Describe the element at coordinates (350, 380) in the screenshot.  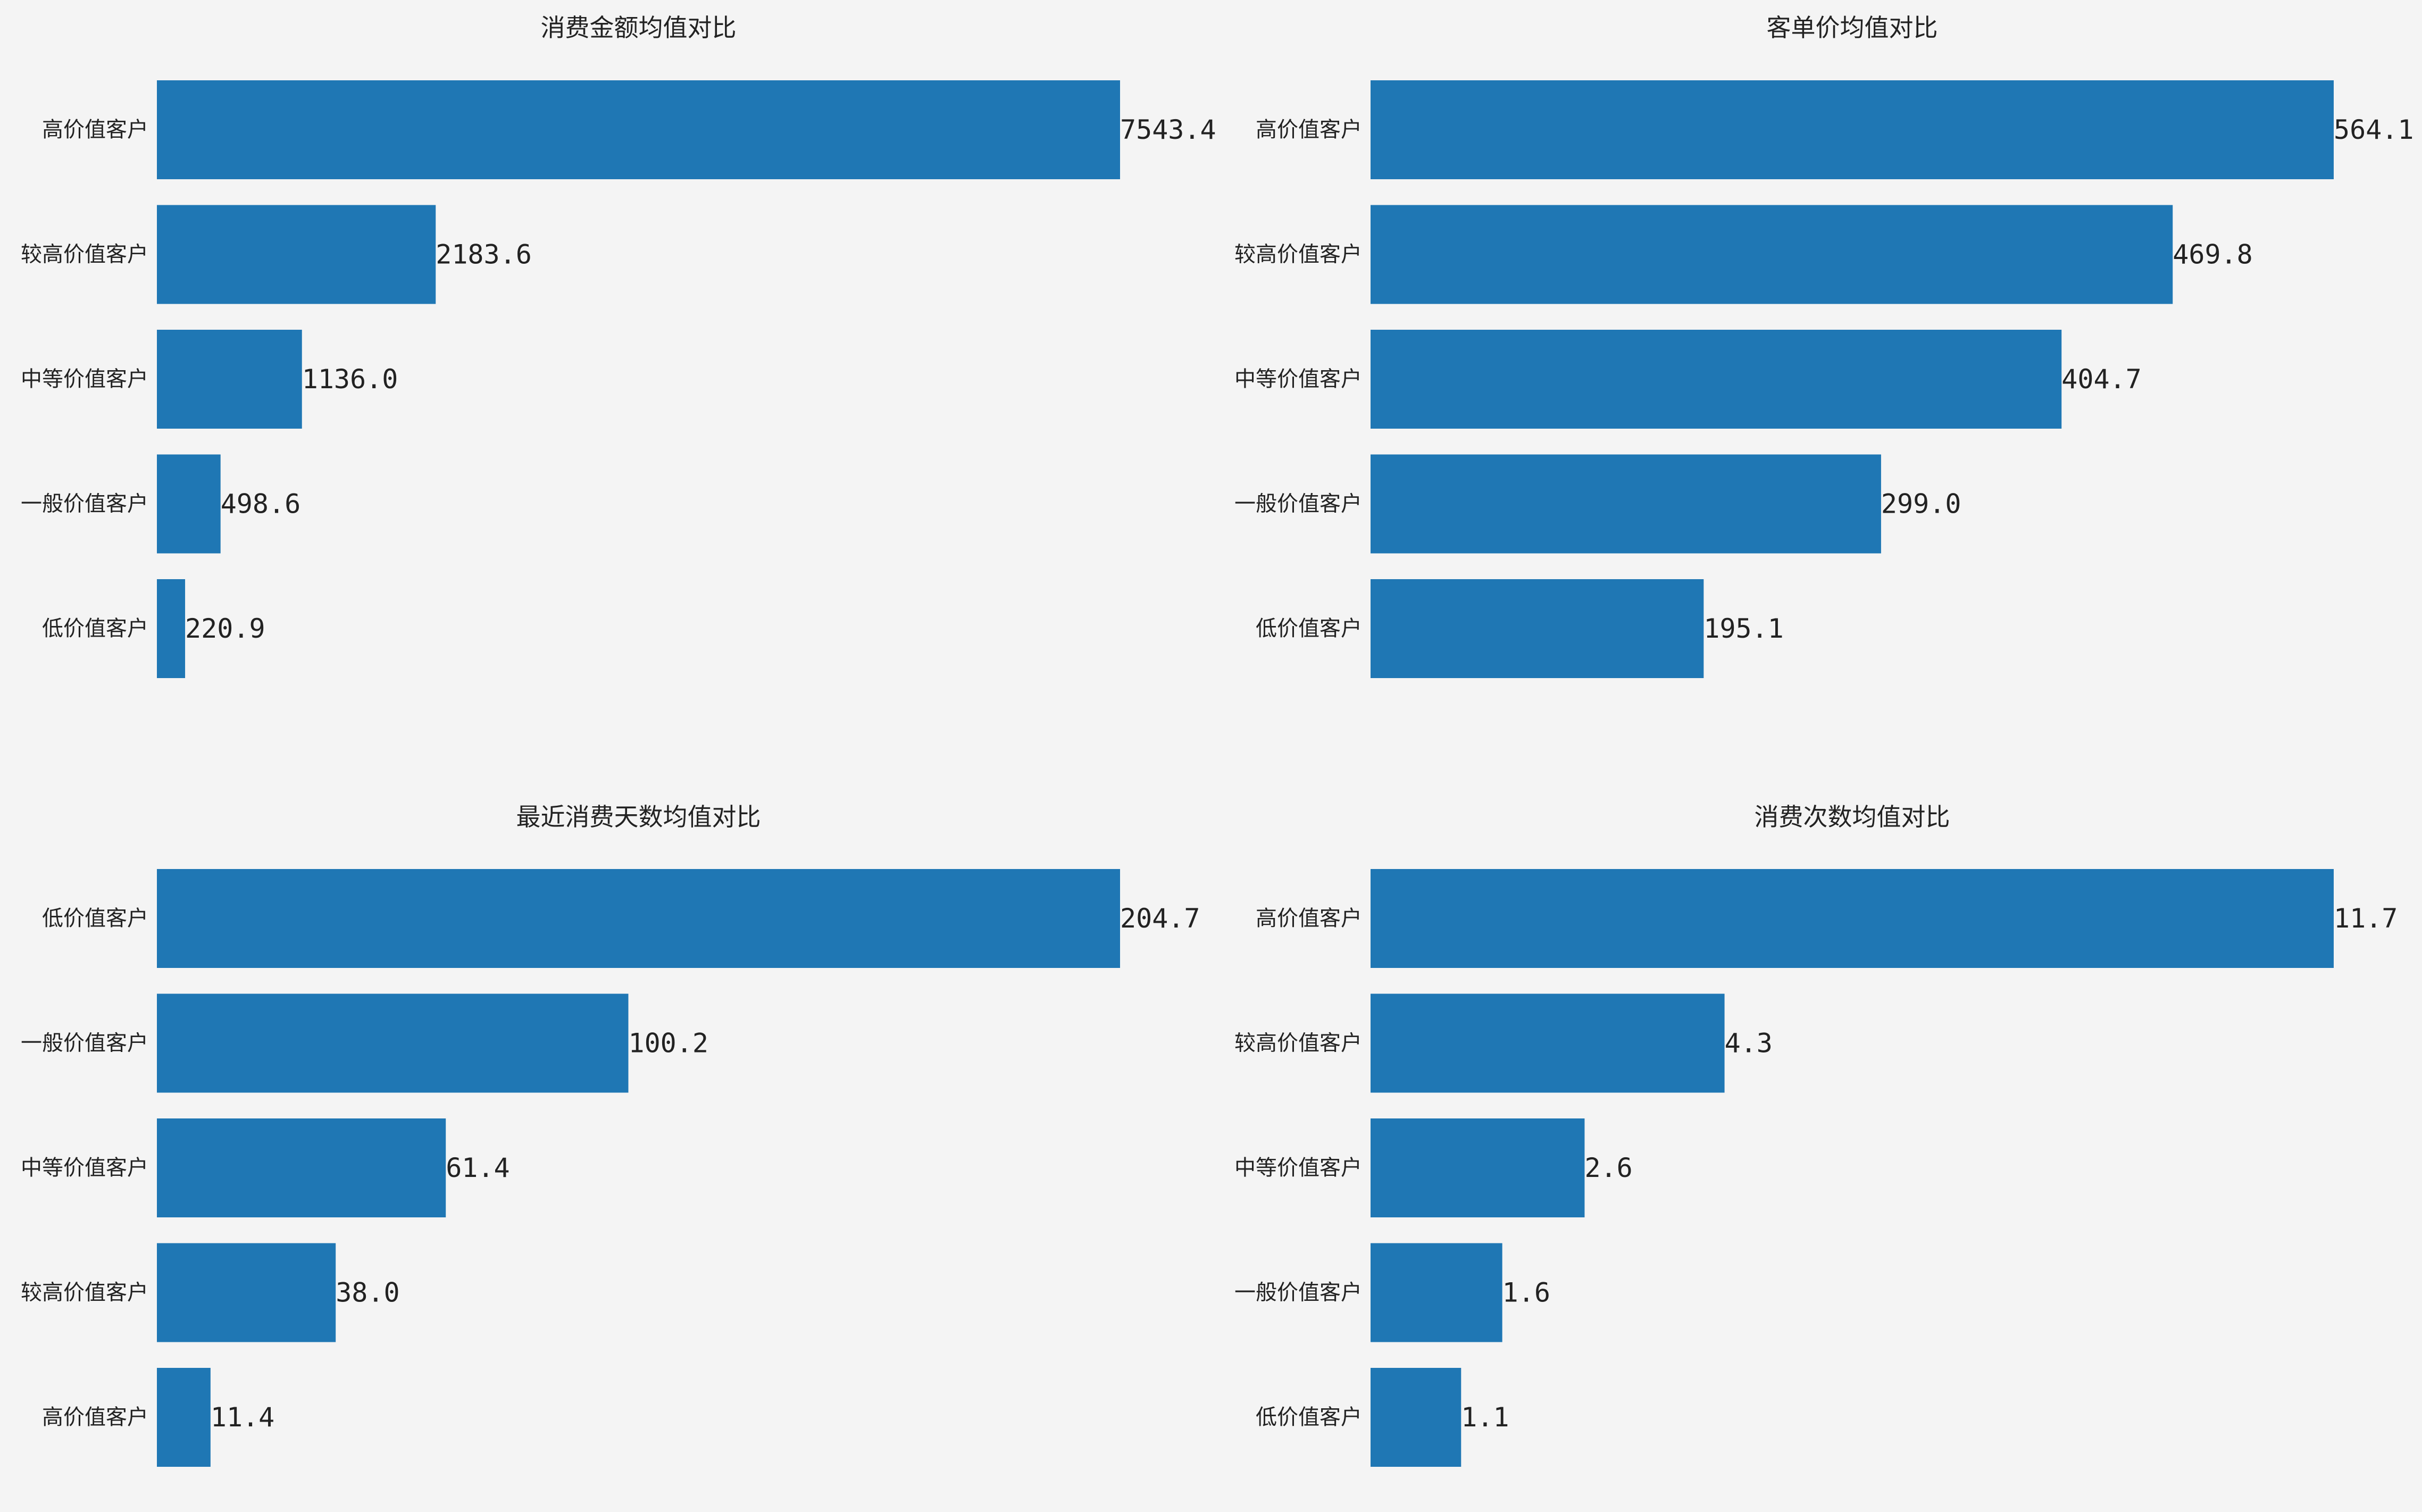
I see `value-label: 1136.0` at that location.